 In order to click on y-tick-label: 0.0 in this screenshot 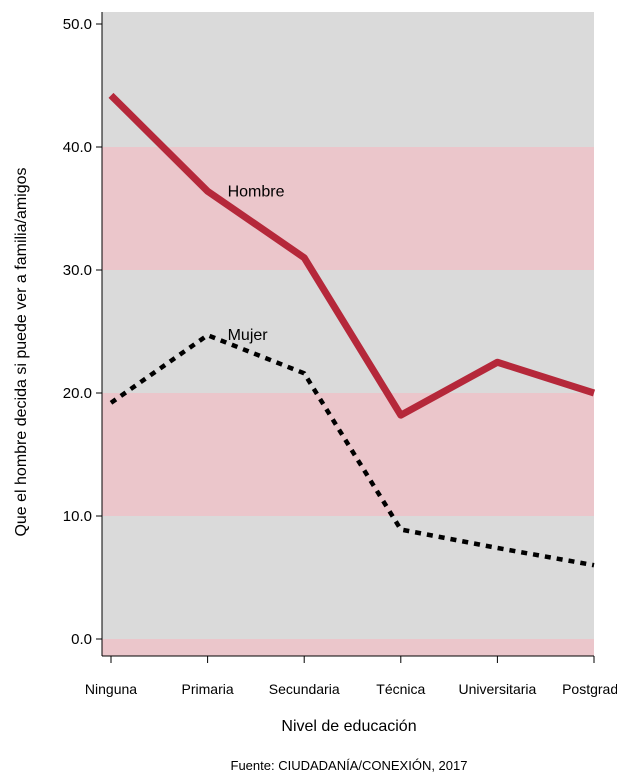, I will do `click(81, 639)`.